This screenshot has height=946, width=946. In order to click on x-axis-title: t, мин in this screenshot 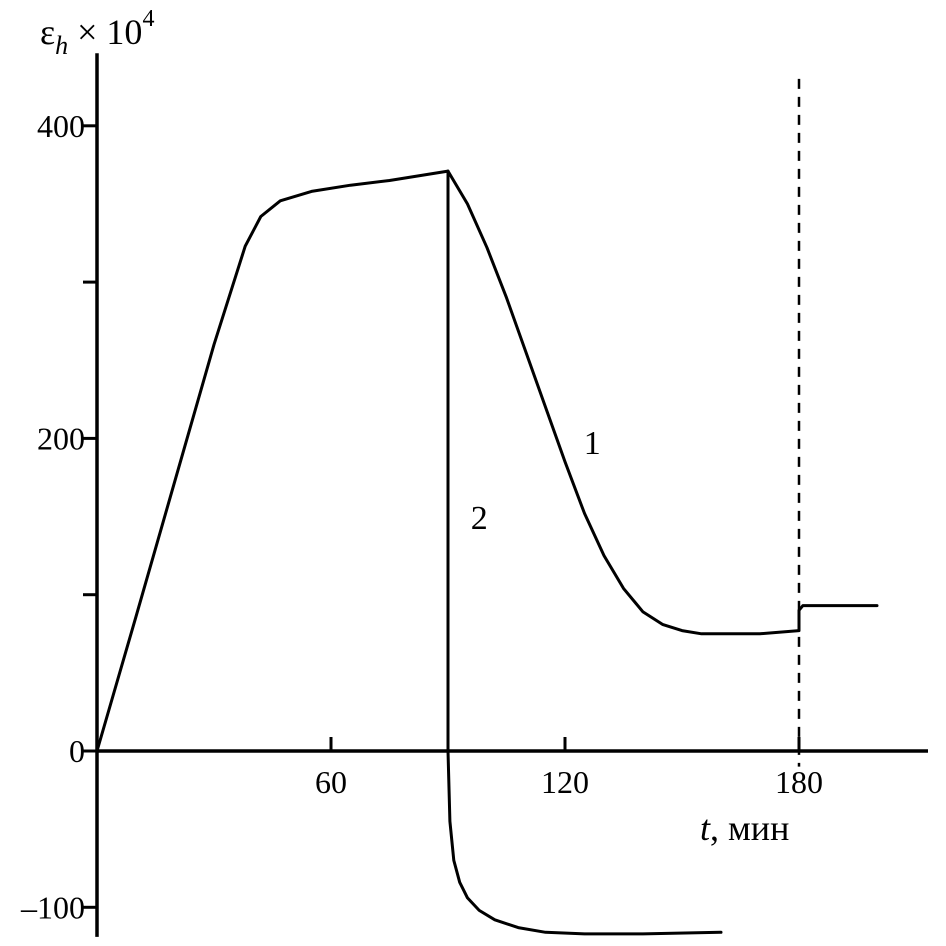, I will do `click(744, 828)`.